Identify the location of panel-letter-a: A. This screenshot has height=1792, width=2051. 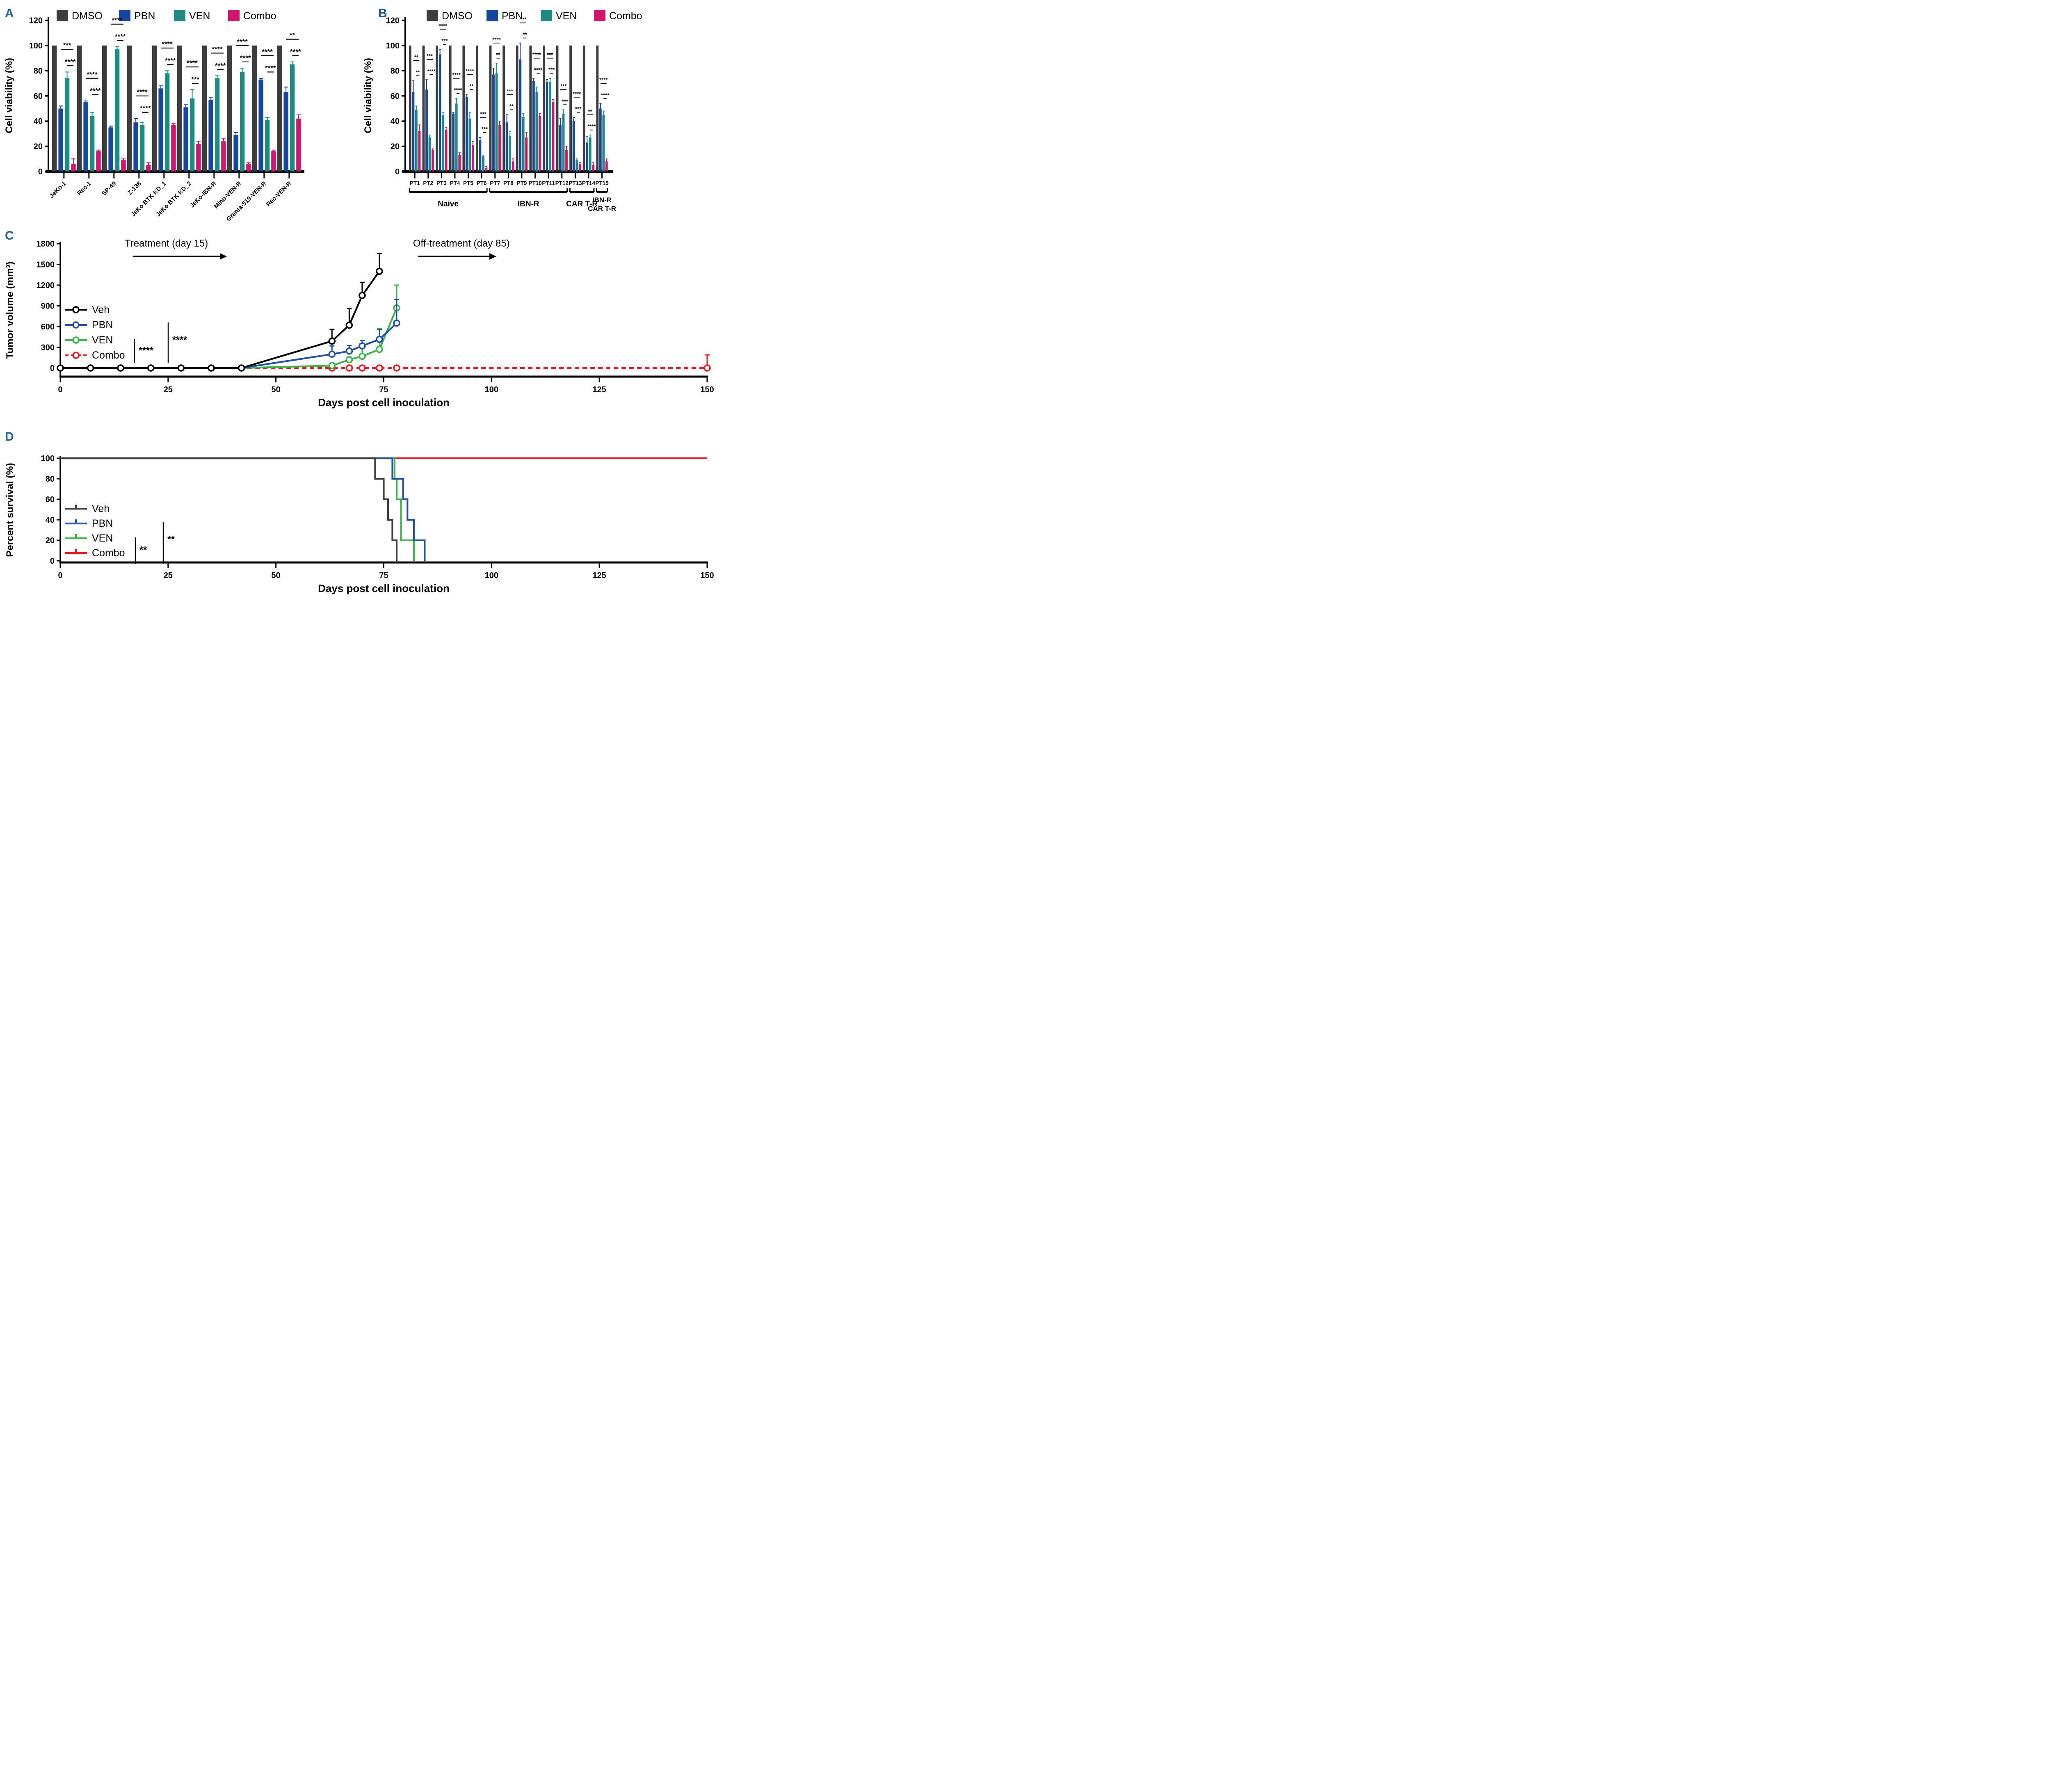
(9, 13).